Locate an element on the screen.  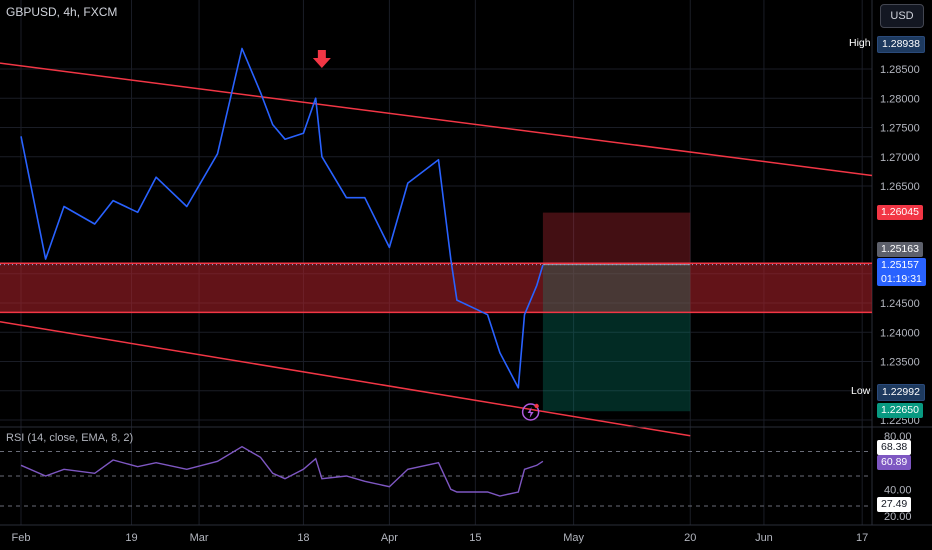
rsi-value-tag: 60.89 is located at coordinates (894, 462).